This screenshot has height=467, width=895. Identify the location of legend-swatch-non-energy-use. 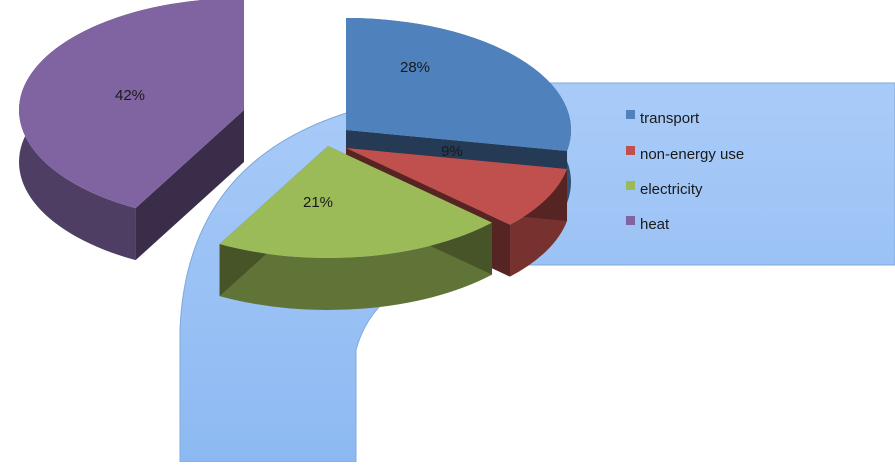
(630, 150).